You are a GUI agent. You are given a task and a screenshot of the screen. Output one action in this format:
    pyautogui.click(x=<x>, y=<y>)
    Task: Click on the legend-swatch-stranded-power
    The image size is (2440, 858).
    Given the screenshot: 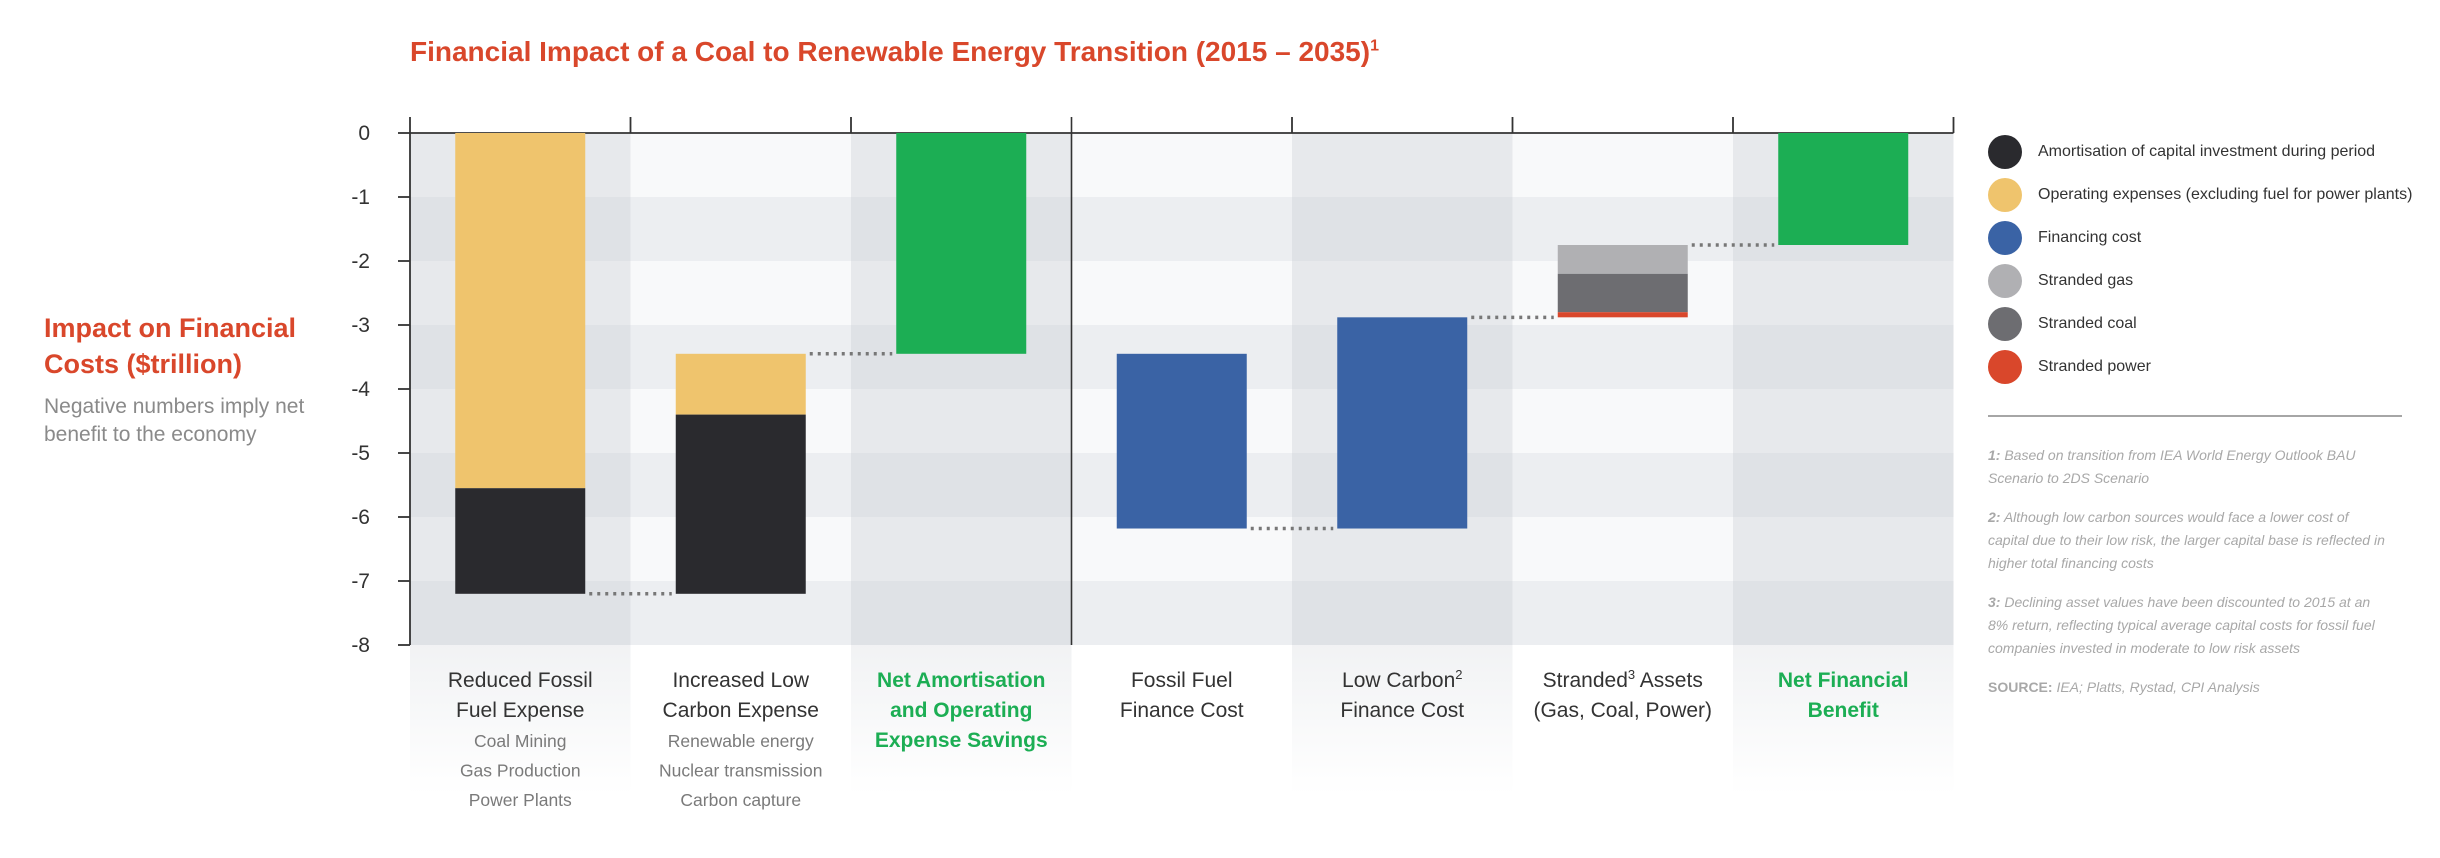 What is the action you would take?
    pyautogui.click(x=2005, y=366)
    